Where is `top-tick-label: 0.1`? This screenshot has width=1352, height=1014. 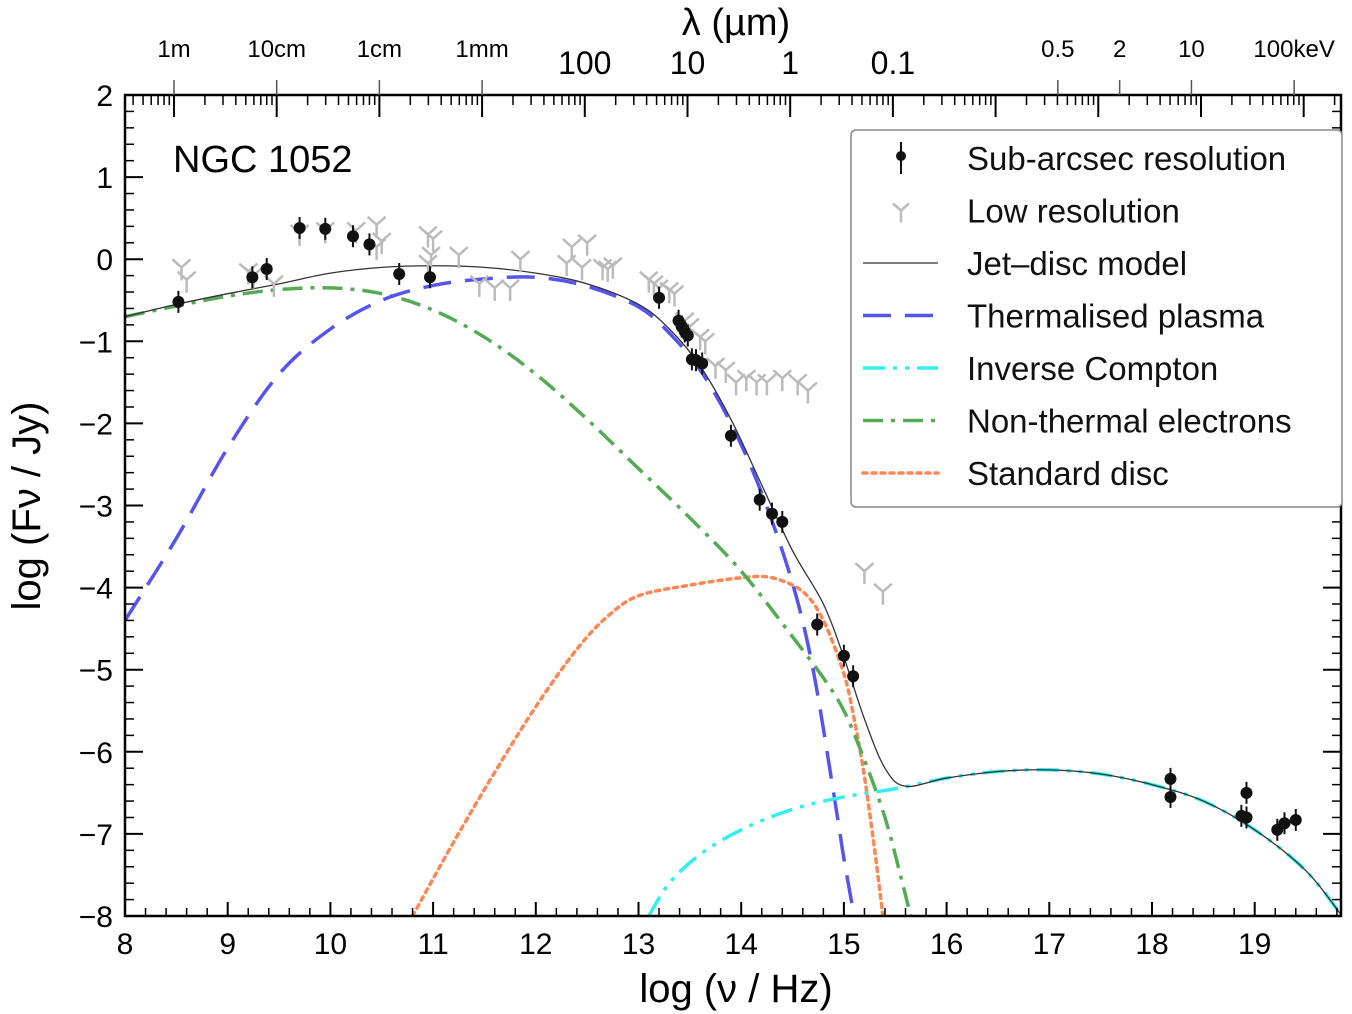
top-tick-label: 0.1 is located at coordinates (893, 63).